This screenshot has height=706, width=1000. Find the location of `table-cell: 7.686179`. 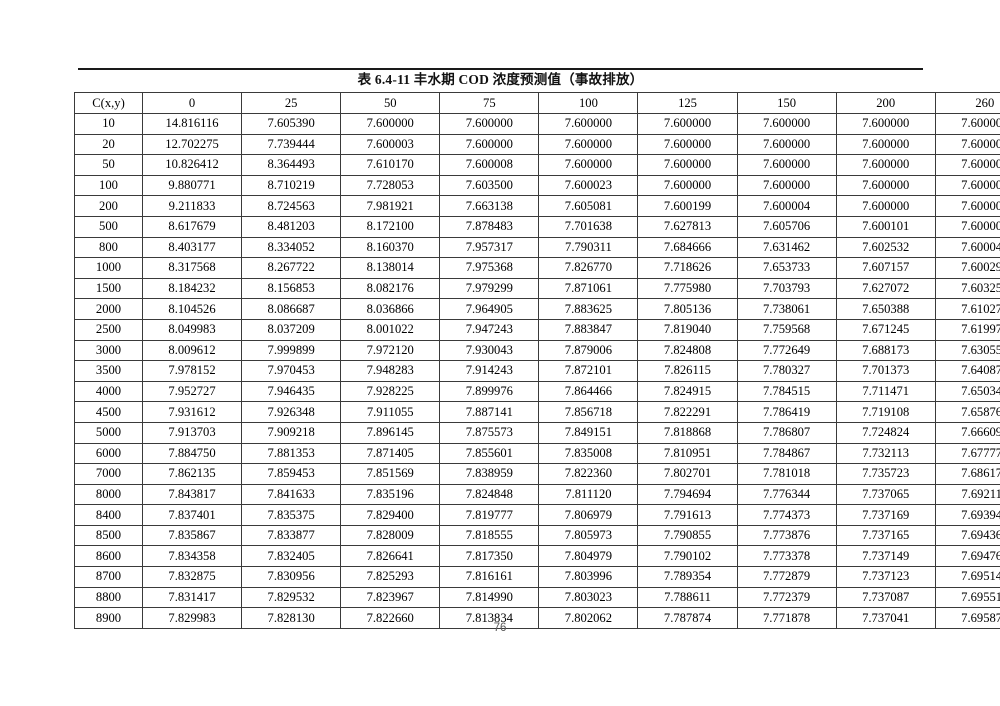

table-cell: 7.686179 is located at coordinates (967, 474).